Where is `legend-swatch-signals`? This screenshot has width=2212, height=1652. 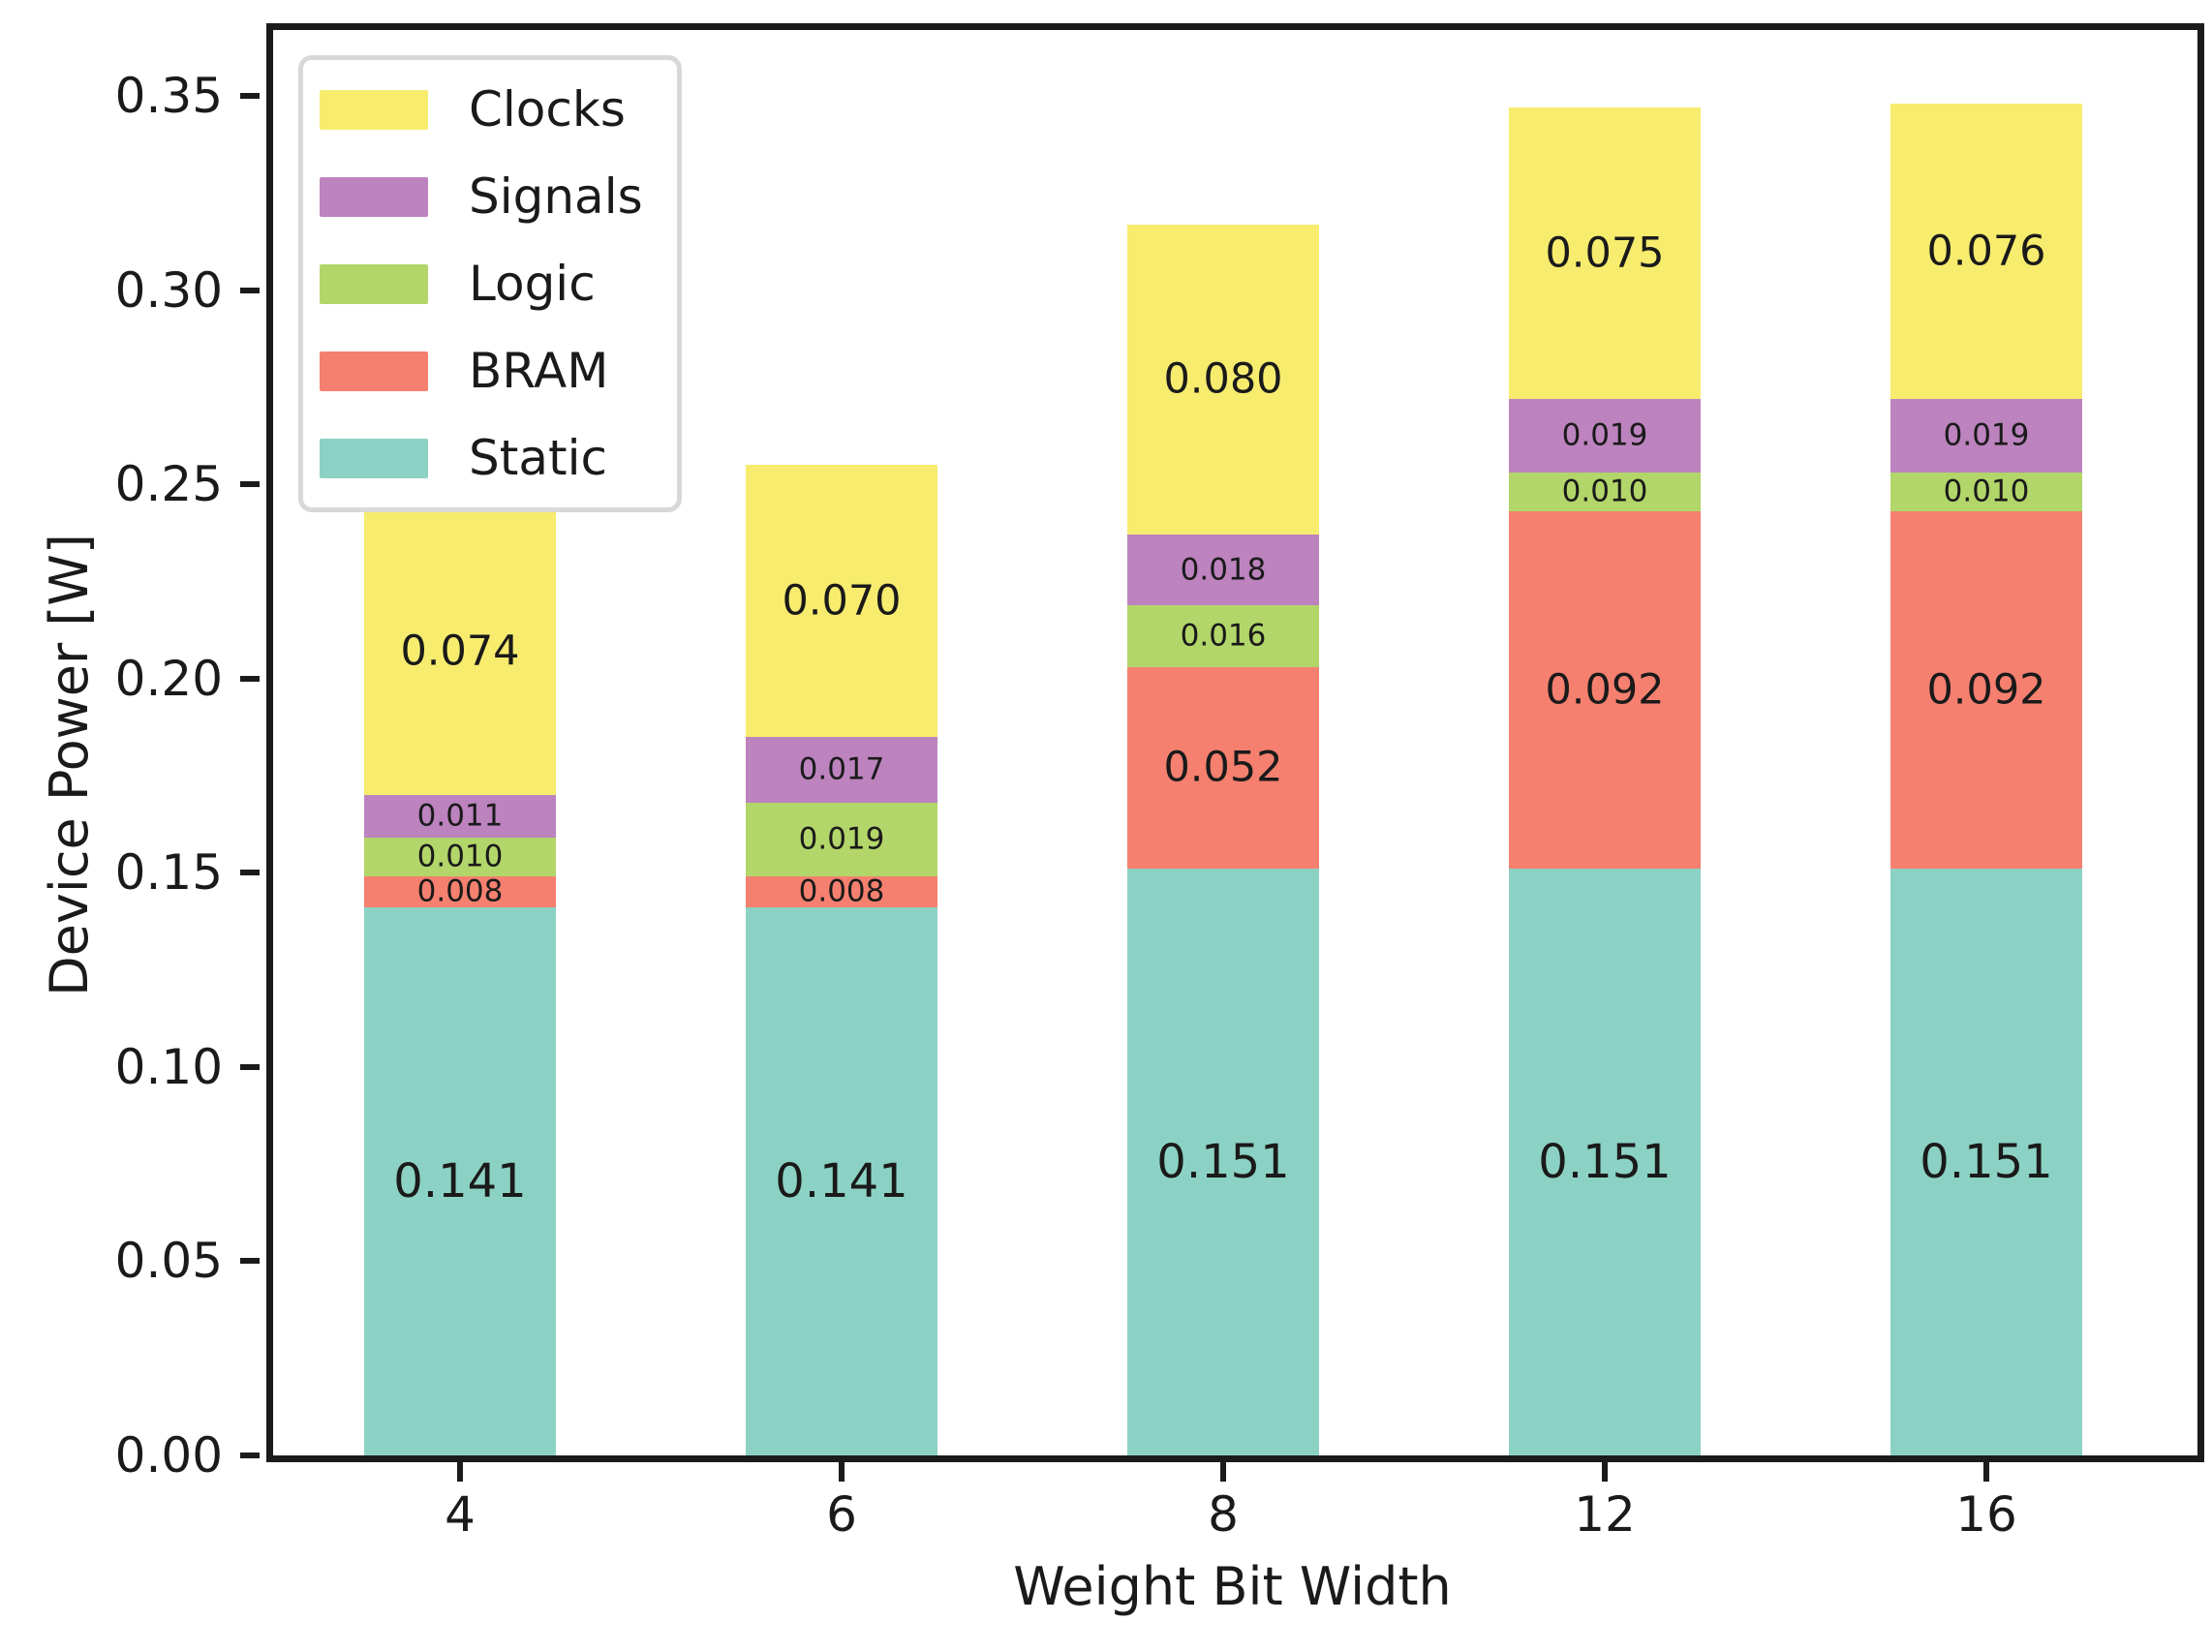
legend-swatch-signals is located at coordinates (374, 196).